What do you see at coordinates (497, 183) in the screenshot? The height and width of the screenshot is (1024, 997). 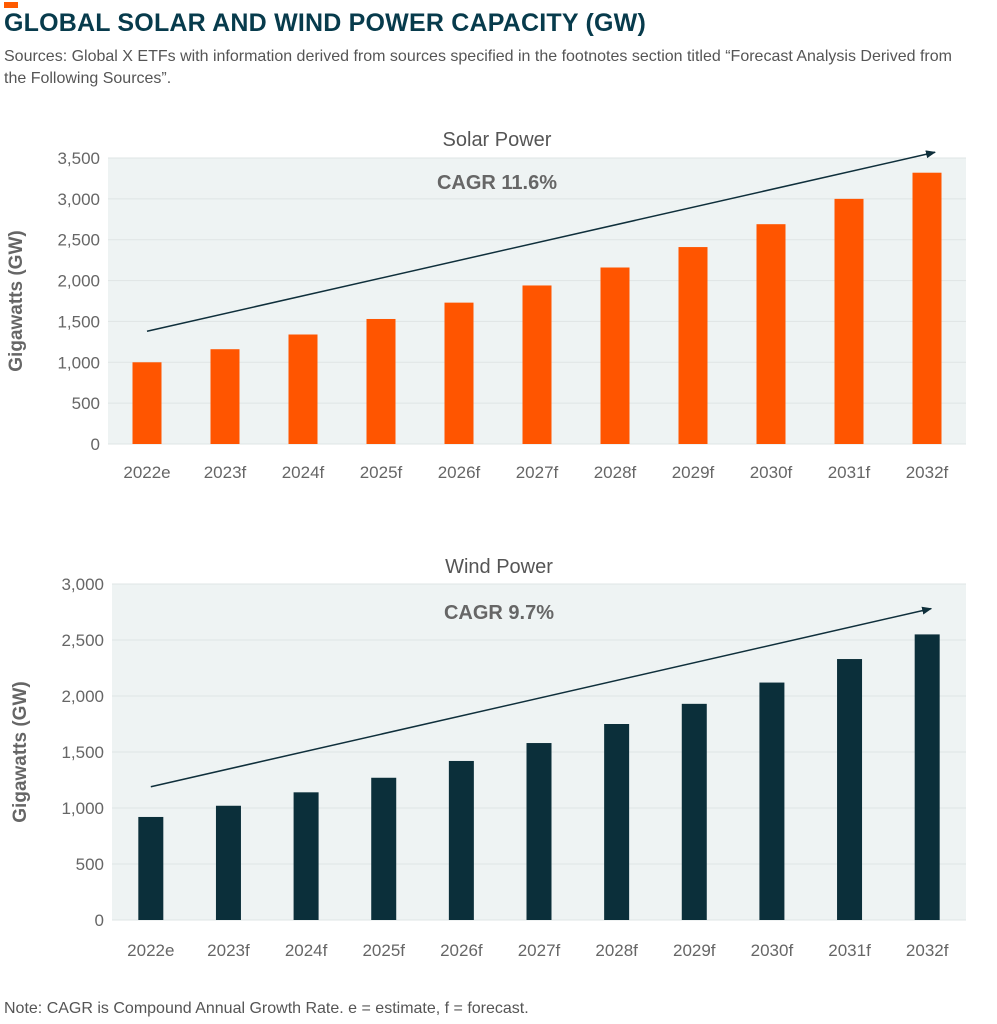 I see `cagr-annotation: CAGR 11.6%` at bounding box center [497, 183].